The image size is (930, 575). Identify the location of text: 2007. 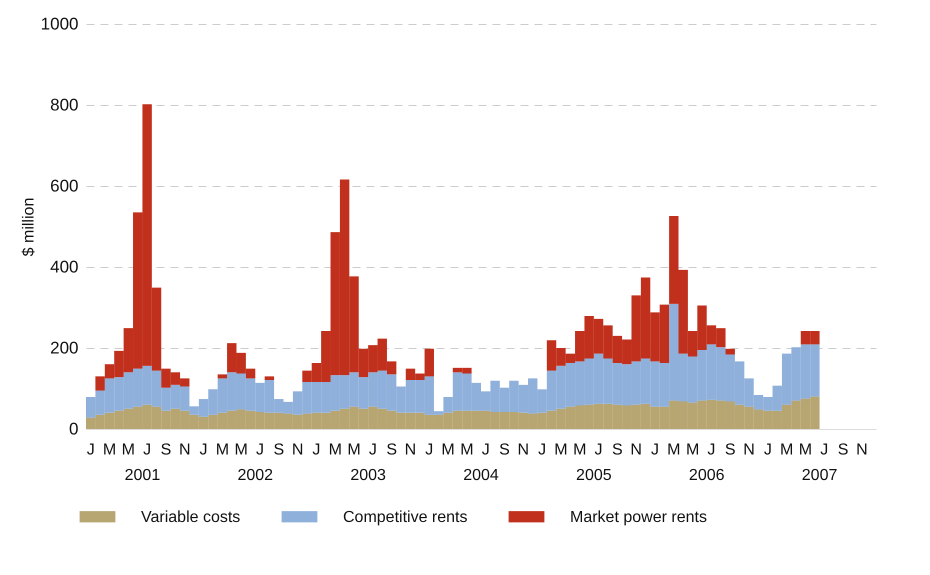
(820, 475).